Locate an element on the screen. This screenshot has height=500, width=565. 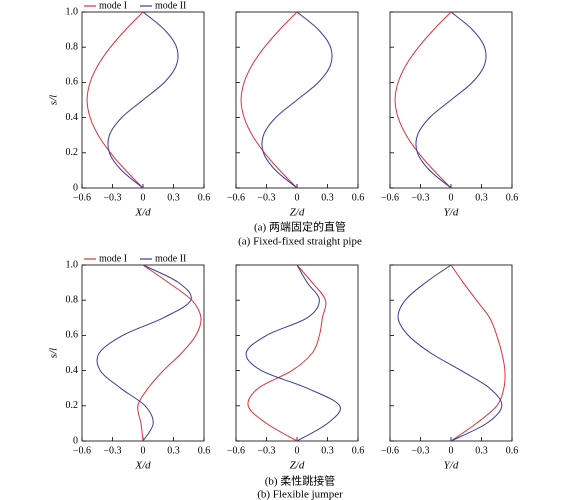
caption-zh: (b) 柔性跳接管 is located at coordinates (300, 481).